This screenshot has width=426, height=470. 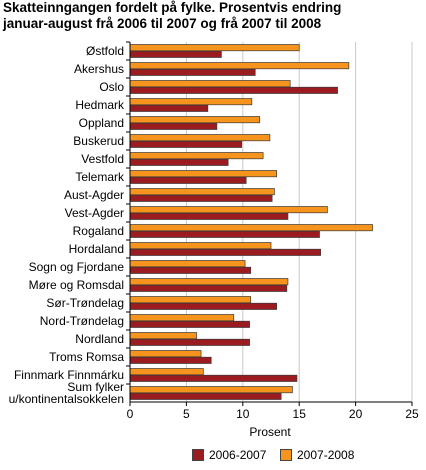 I want to click on category-label-14: Sør-Trøndelag, so click(x=85, y=303).